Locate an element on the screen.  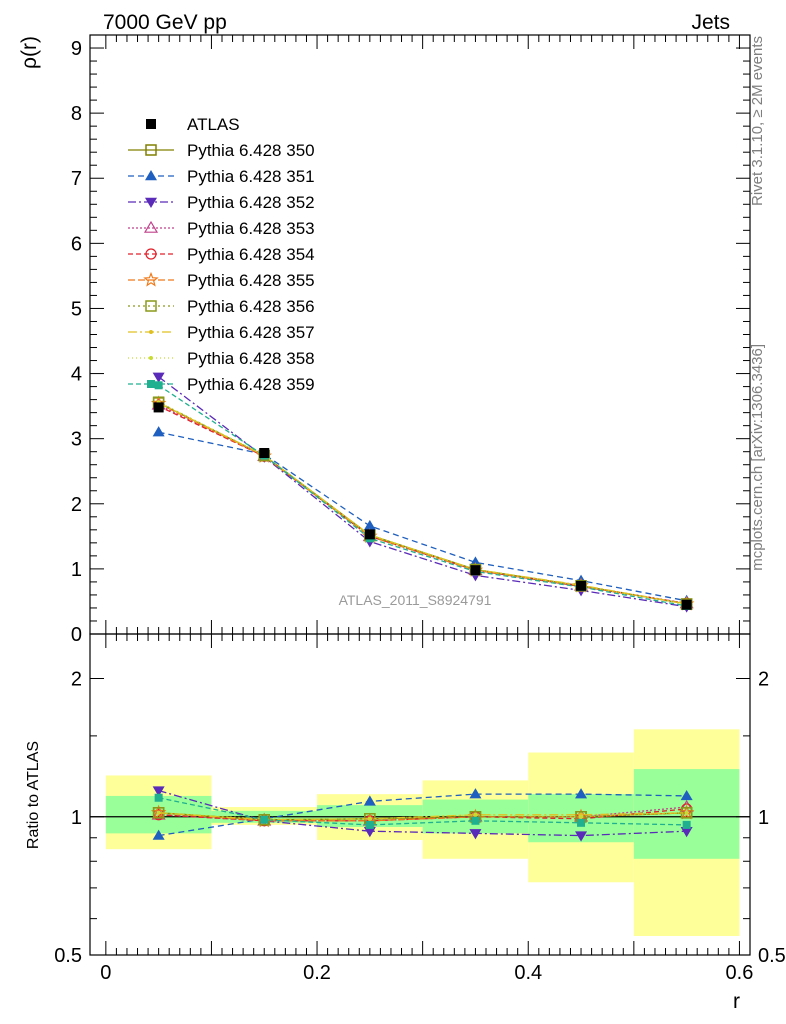
ratio-y-tick-label-right: 0.5 is located at coordinates (772, 956).